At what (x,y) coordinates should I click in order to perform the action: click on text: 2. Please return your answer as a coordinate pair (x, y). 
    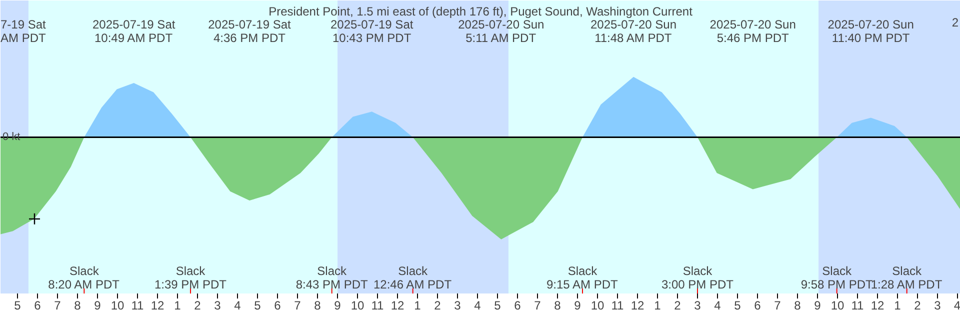
    Looking at the image, I should click on (955, 23).